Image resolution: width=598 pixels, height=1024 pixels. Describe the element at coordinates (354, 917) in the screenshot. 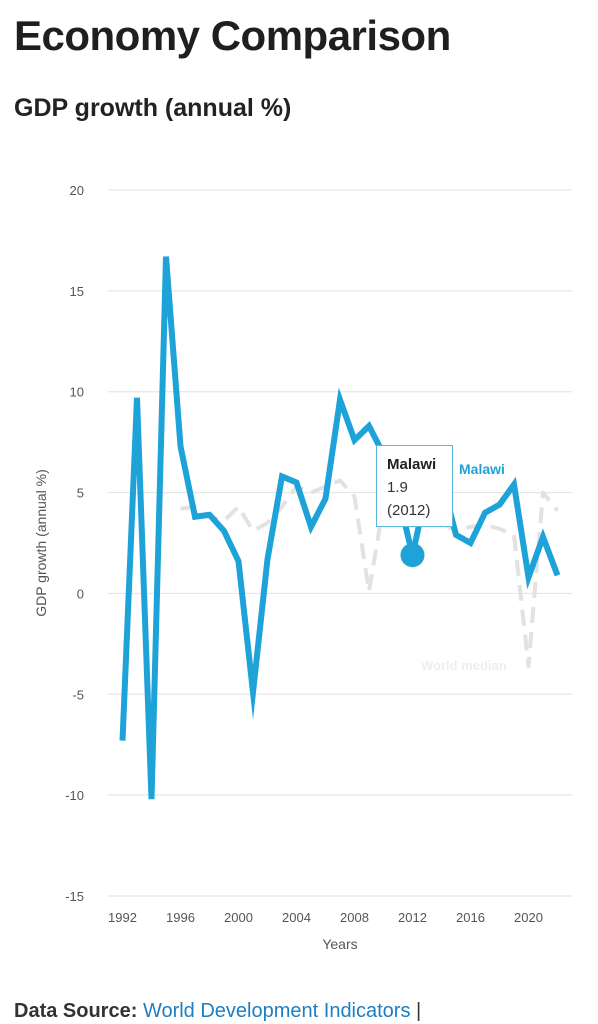

I see `x-tick-label: 2008` at that location.